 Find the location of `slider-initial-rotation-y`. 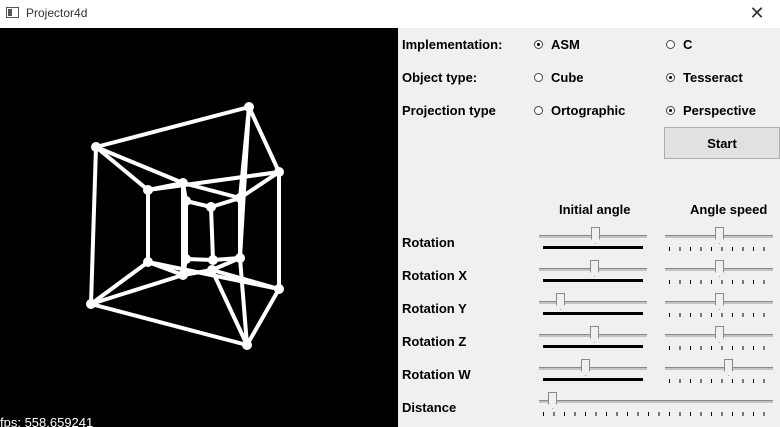

slider-initial-rotation-y is located at coordinates (593, 305).